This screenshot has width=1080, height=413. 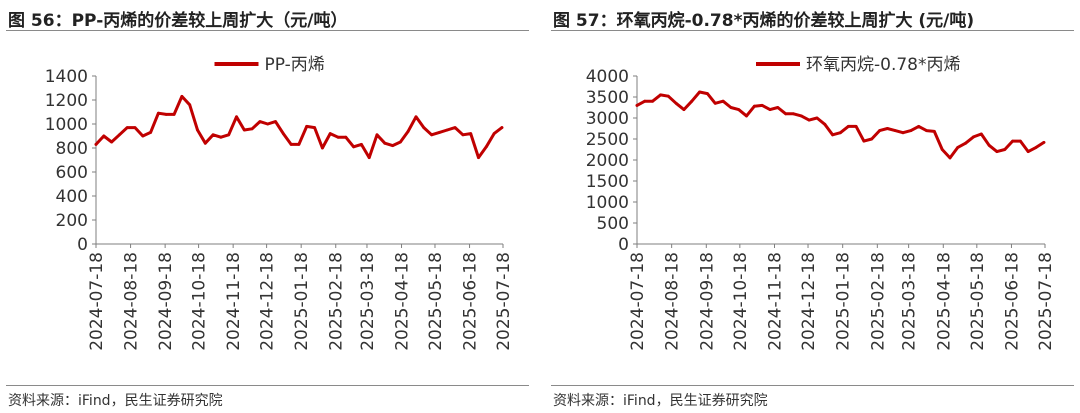 What do you see at coordinates (673, 301) in the screenshot?
I see `x-tick-label: 2024-08-18` at bounding box center [673, 301].